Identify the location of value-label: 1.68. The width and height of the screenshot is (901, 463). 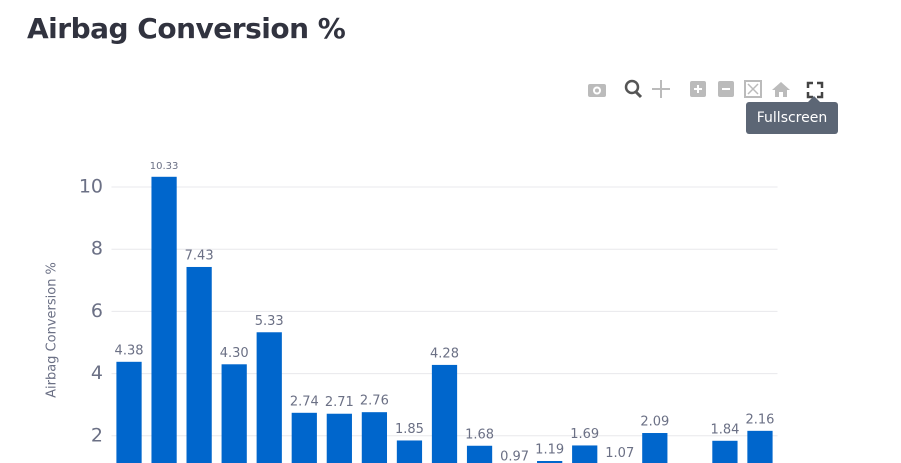
(479, 434).